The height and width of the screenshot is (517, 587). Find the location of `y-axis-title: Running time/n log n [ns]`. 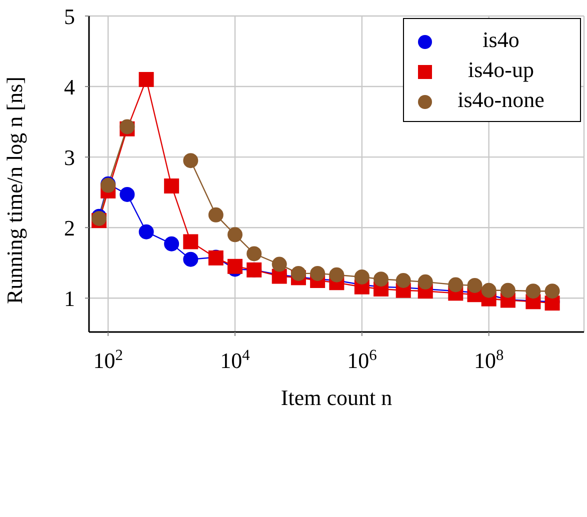

y-axis-title: Running time/n log n [ns] is located at coordinates (14, 190).